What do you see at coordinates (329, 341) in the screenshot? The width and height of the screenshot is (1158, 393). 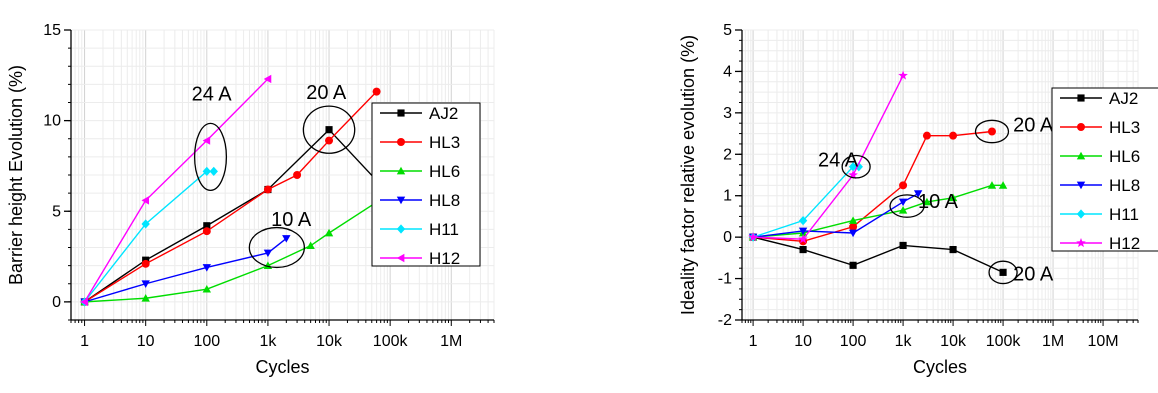 I see `x-tick-label: 10k` at bounding box center [329, 341].